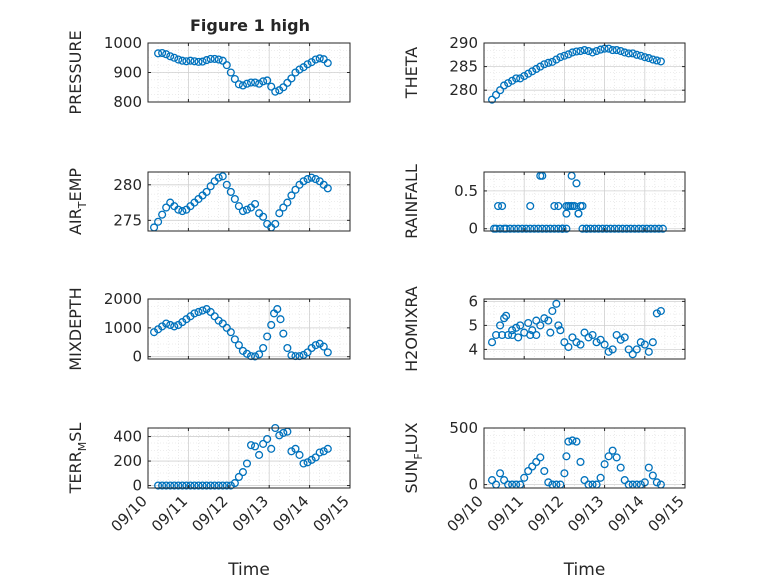  I want to click on y-tick-label: 280, so click(127, 185).